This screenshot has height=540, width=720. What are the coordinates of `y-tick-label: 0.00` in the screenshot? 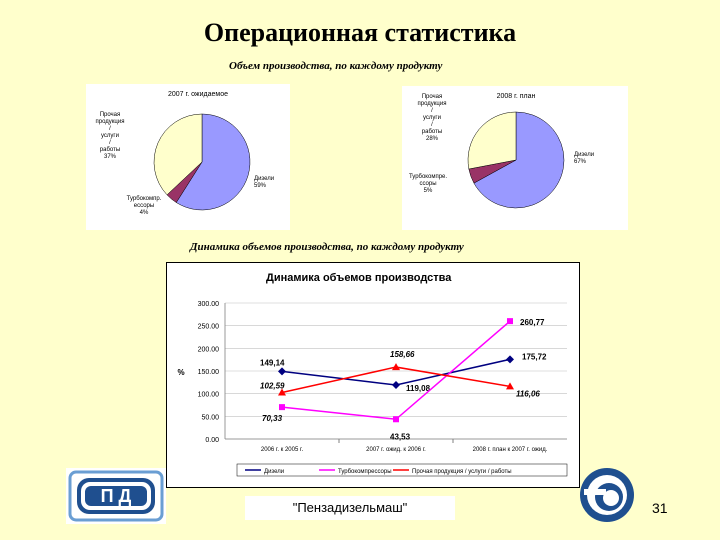 It's located at (212, 440).